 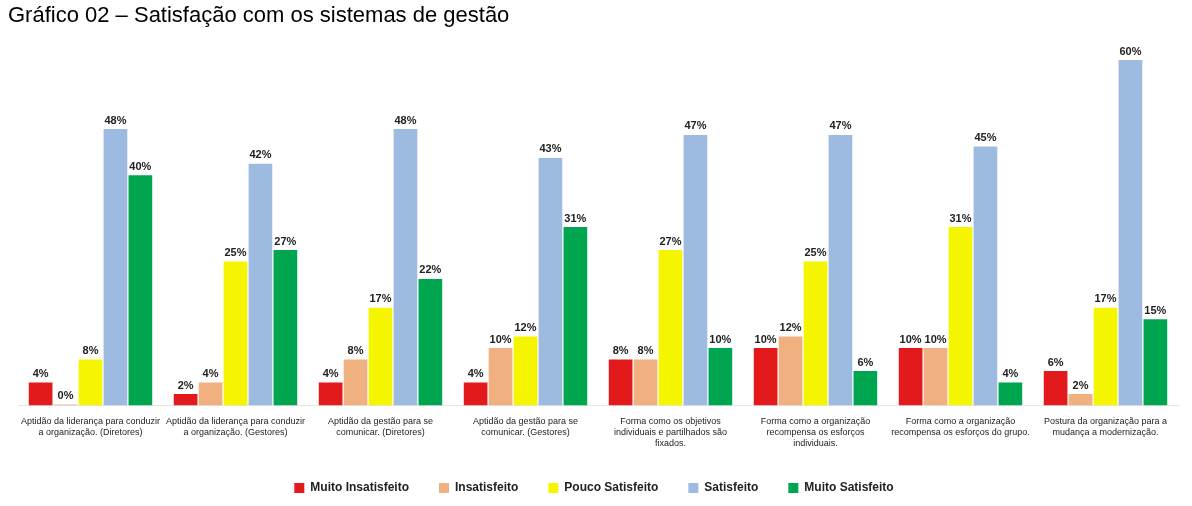 I want to click on x-tick-label: Aptidão da liderança para conduzir a organização. (Gestores), so click(x=235, y=427).